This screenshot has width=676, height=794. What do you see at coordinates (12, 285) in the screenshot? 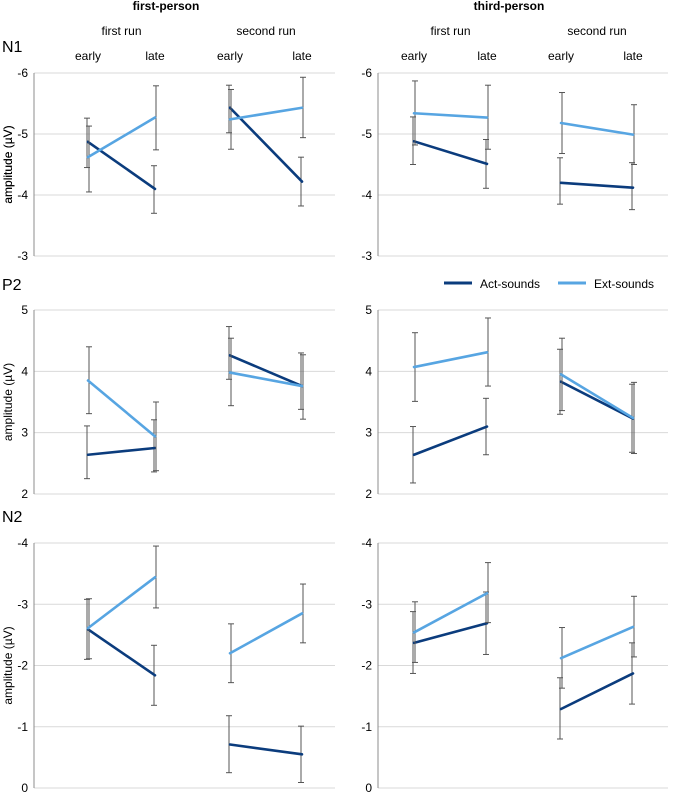
I see `component-label: P2` at bounding box center [12, 285].